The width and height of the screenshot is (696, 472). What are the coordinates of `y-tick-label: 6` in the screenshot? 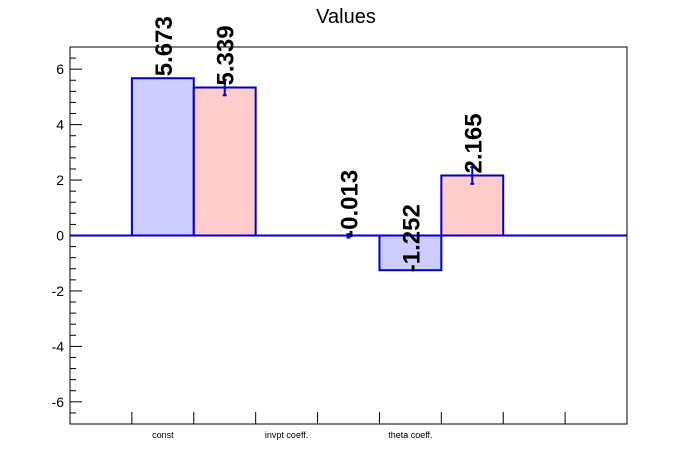 It's located at (60, 69).